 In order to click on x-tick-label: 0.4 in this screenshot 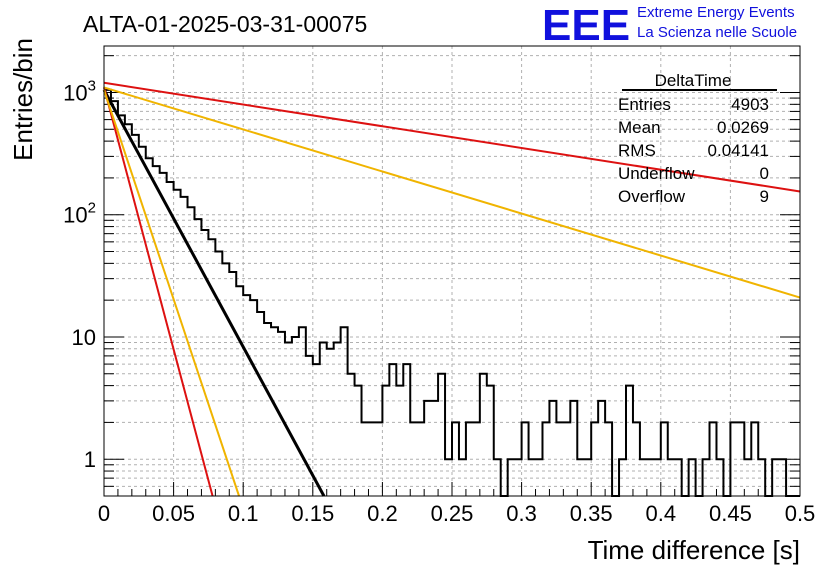, I will do `click(661, 513)`.